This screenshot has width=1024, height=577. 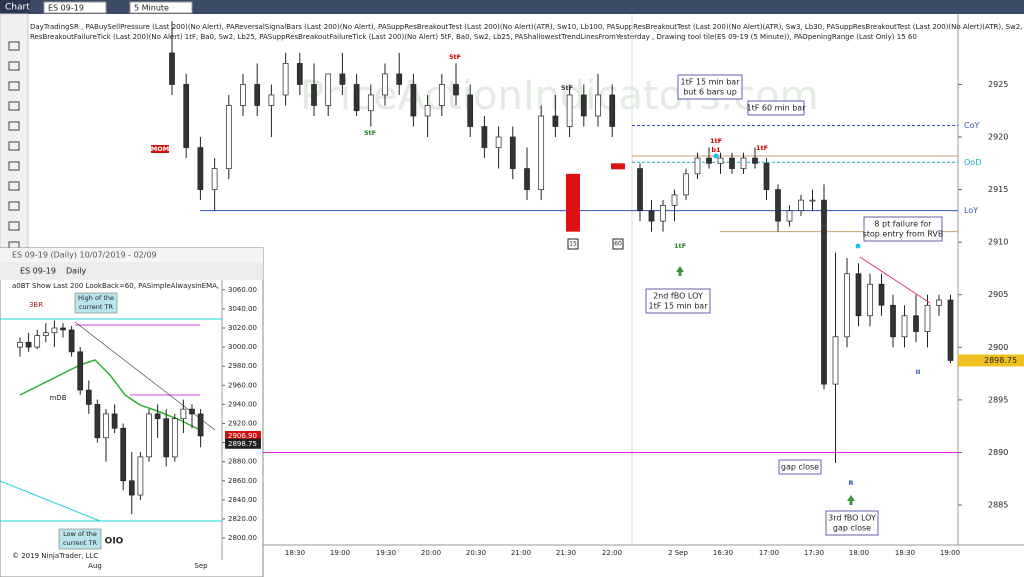 What do you see at coordinates (17, 8) in the screenshot?
I see `app-name: Chart` at bounding box center [17, 8].